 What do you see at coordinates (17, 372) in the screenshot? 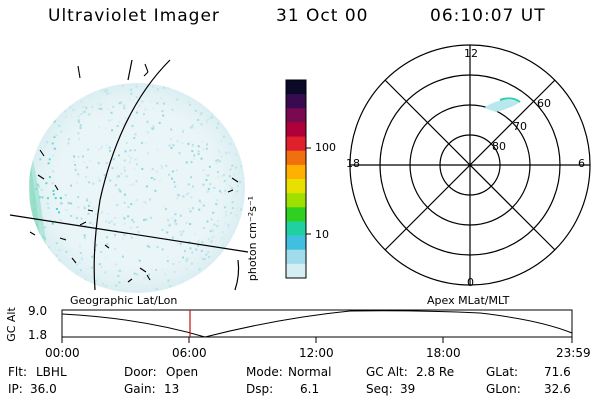
I see `flt-key: Flt:` at bounding box center [17, 372].